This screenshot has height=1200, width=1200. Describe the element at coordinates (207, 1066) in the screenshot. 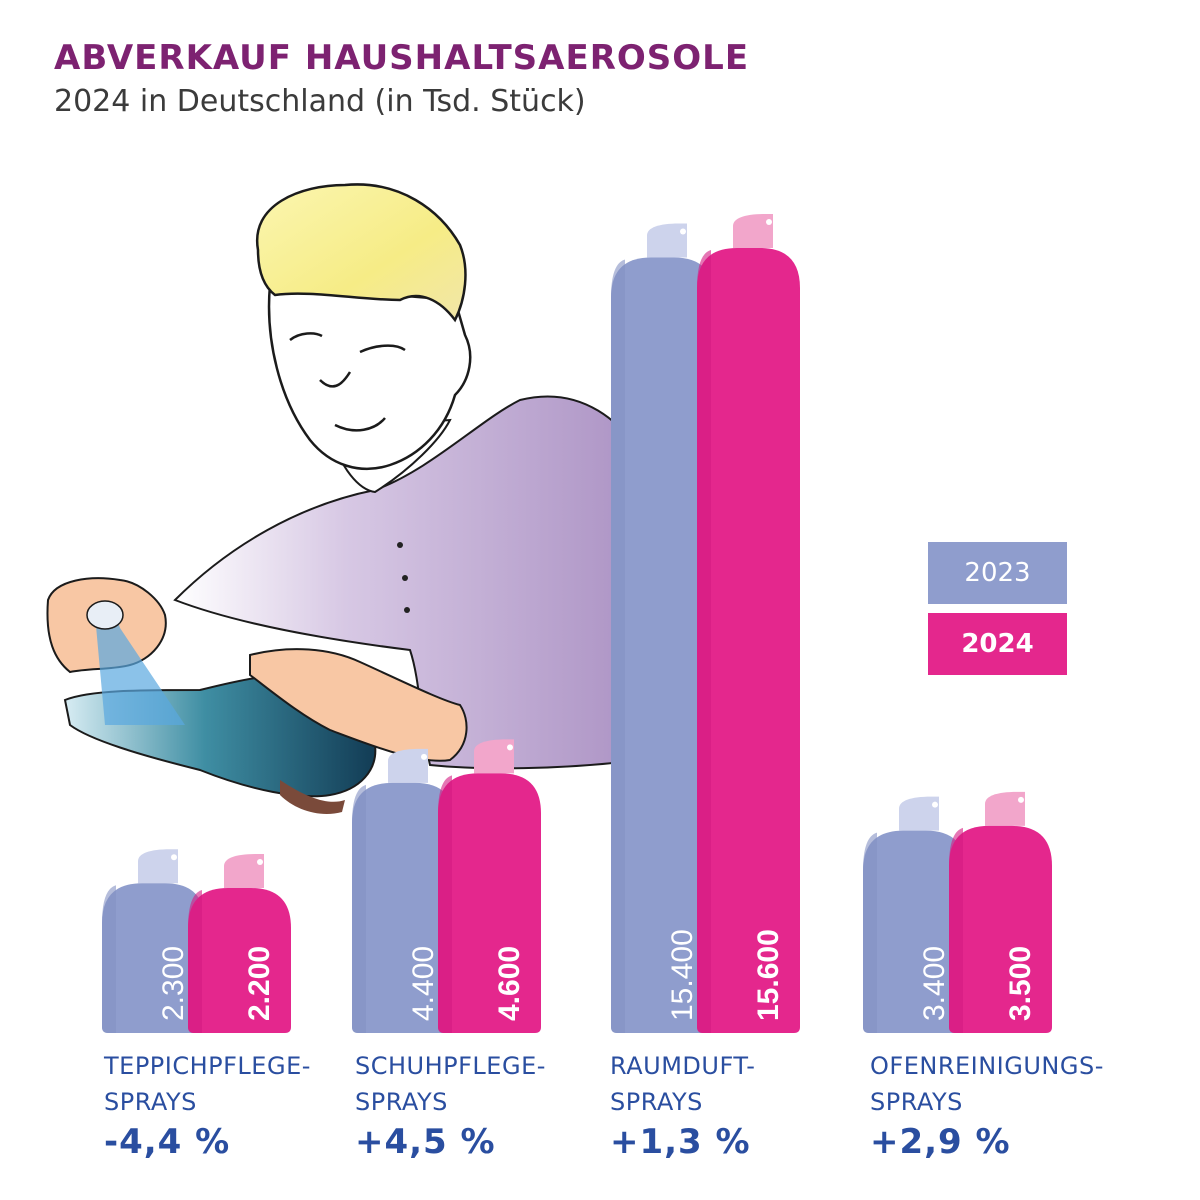

I see `category-label-line1: TEPPICHPFLEGE-` at that location.